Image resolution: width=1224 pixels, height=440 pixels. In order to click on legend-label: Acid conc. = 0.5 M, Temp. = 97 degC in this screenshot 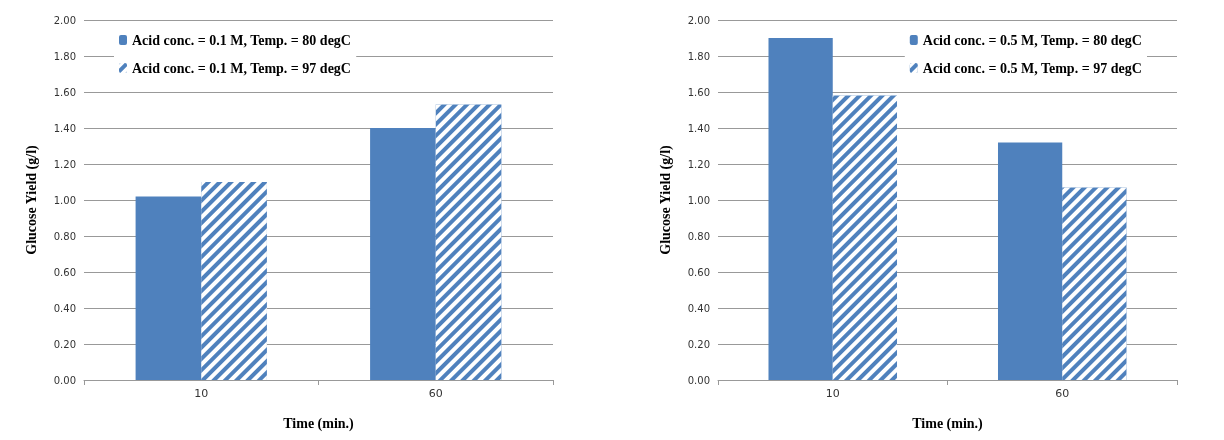, I will do `click(1032, 68)`.